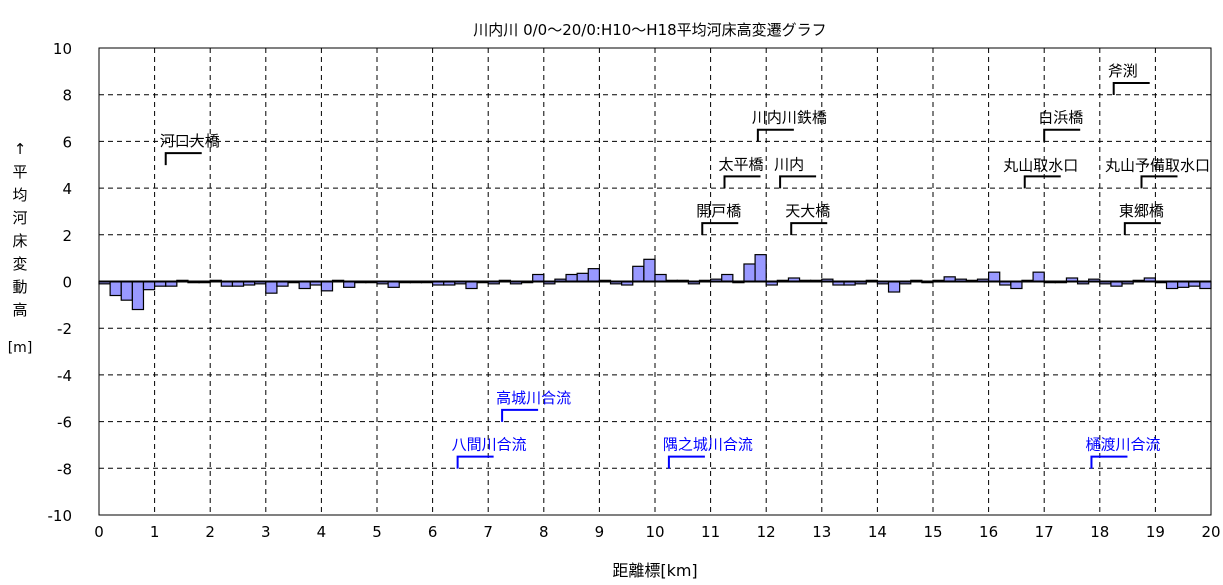 The image size is (1223, 585). Describe the element at coordinates (322, 532) in the screenshot. I see `x-tick-label: 4` at that location.